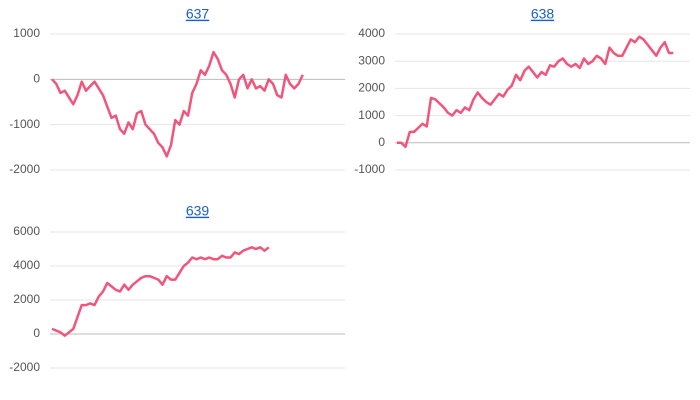 The height and width of the screenshot is (400, 700). Describe the element at coordinates (371, 60) in the screenshot. I see `y-tick-label: 3000` at that location.